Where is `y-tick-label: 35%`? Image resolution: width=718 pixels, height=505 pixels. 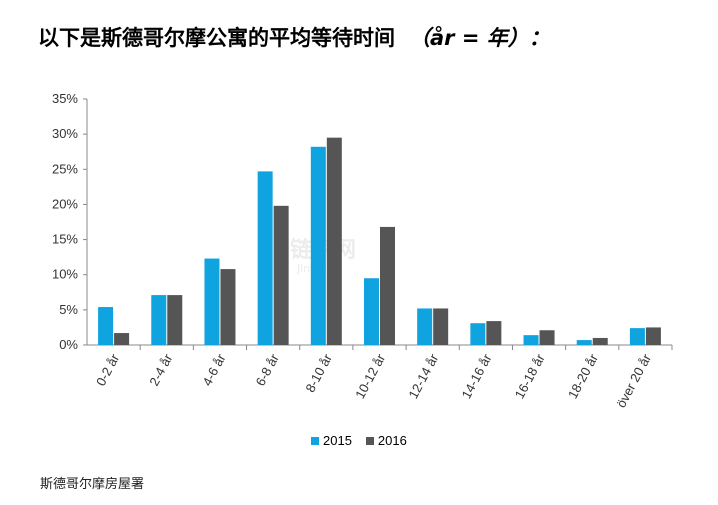
y-tick-label: 35% is located at coordinates (65, 98).